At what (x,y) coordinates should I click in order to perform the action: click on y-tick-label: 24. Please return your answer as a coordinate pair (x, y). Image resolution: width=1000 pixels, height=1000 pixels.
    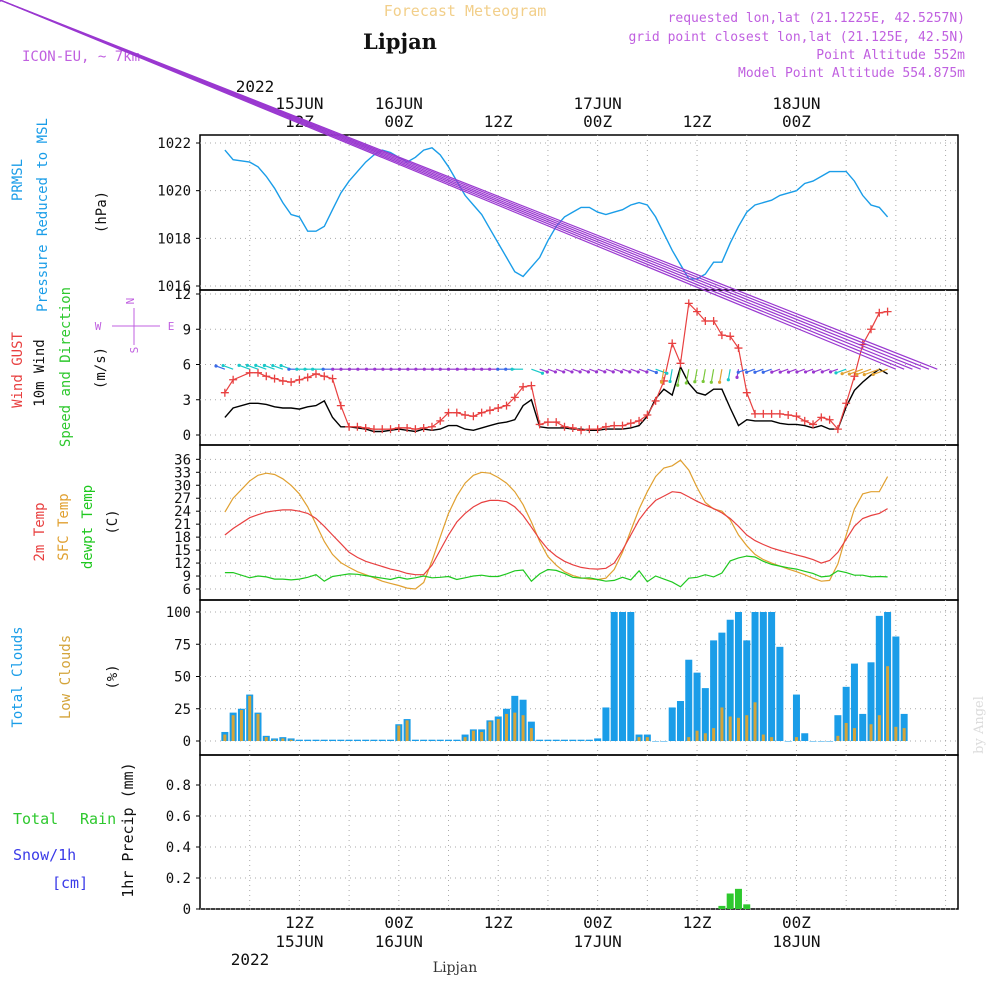
    Looking at the image, I should click on (182, 512).